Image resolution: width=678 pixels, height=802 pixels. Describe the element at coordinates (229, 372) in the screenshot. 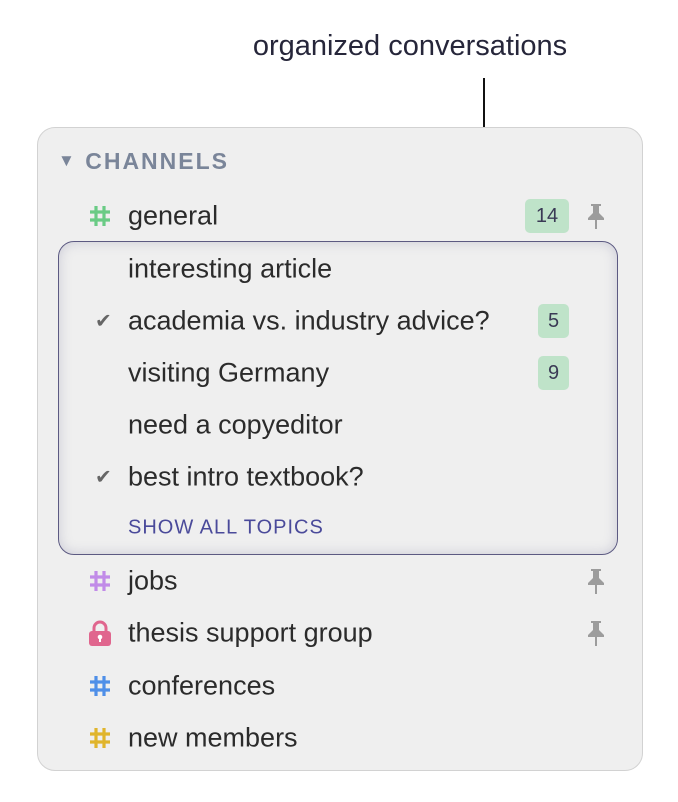

I see `topic-label: visiting Germany` at that location.